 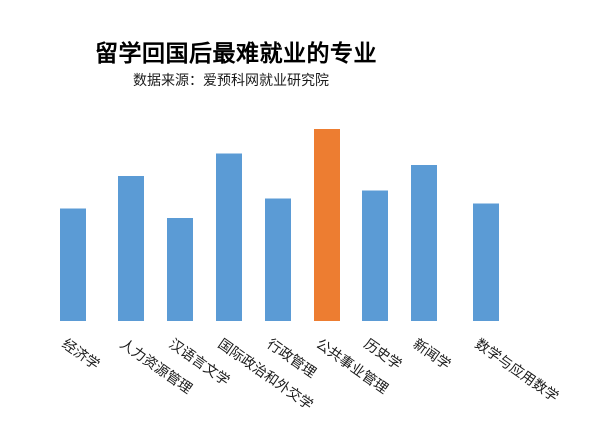 What do you see at coordinates (231, 81) in the screenshot?
I see `chart-subtitle: 数据来源：爱预科网就业研究院` at bounding box center [231, 81].